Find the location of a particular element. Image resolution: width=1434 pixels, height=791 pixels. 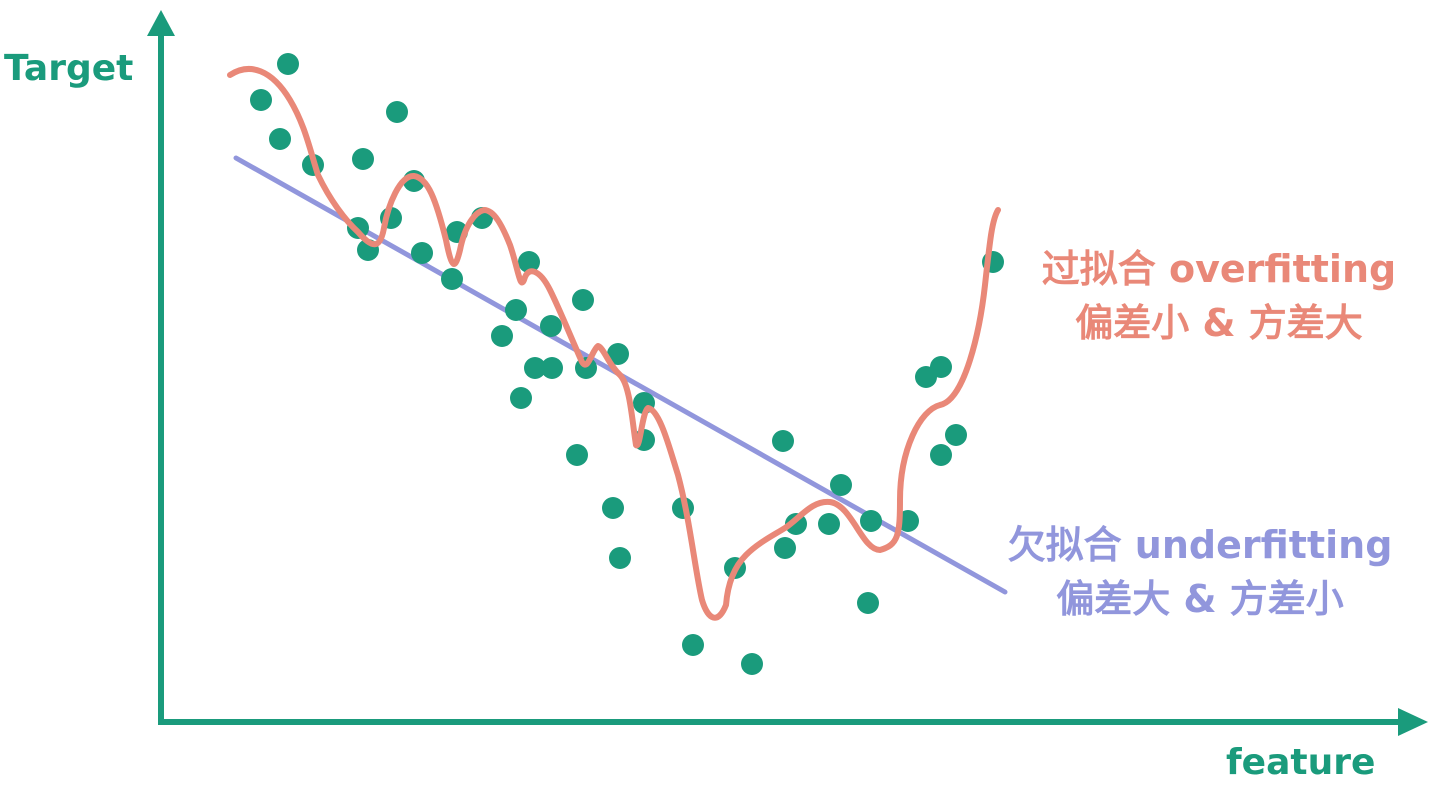

overfit-label-line2: 偏差小 & 方差大 is located at coordinates (1219, 323).